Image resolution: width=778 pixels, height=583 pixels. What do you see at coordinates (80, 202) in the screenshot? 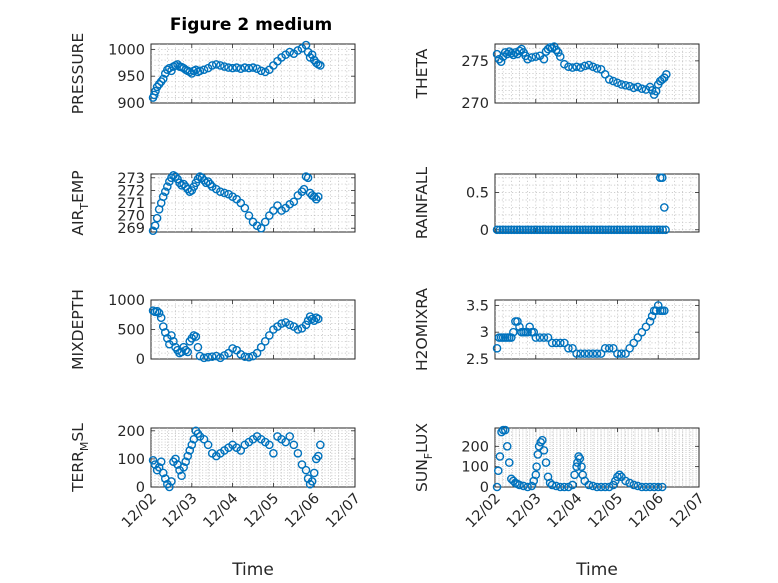
I see `y-axis-label: AIRTEMP` at bounding box center [80, 202].